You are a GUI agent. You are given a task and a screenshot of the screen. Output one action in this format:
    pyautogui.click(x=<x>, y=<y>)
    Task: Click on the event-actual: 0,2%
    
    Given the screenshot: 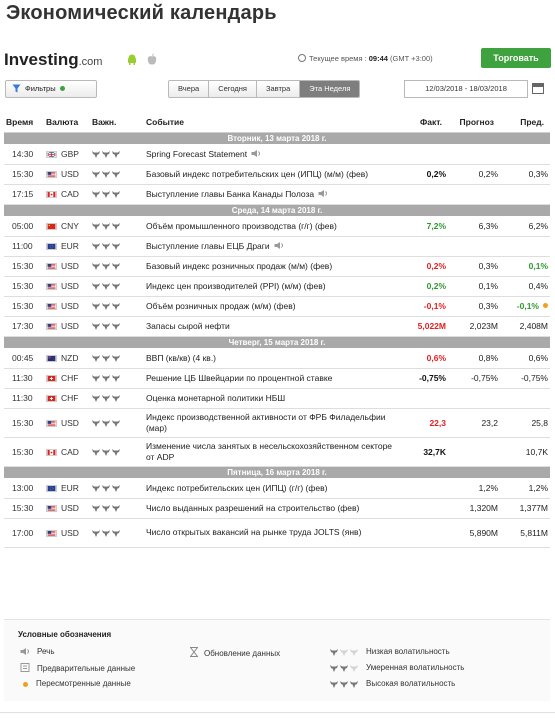 What is the action you would take?
    pyautogui.click(x=425, y=174)
    